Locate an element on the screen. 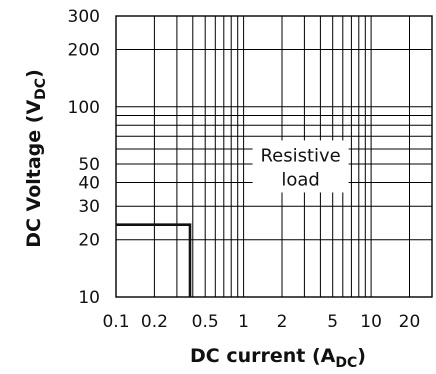 The image size is (436, 374). series-line is located at coordinates (154, 260).